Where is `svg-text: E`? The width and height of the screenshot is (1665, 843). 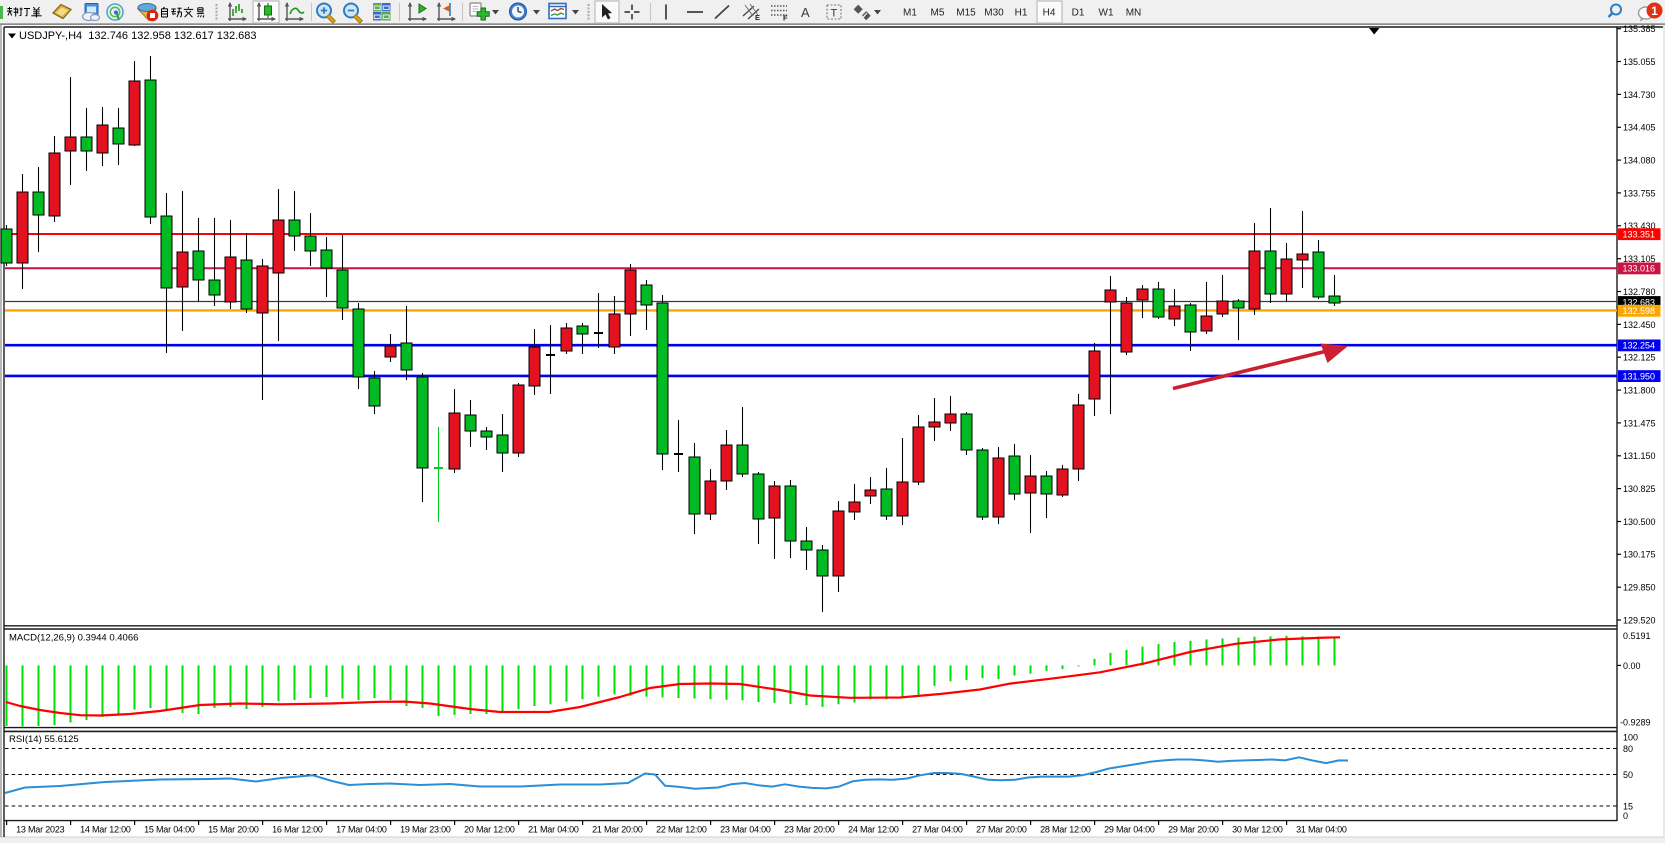
svg-text: E is located at coordinates (757, 17).